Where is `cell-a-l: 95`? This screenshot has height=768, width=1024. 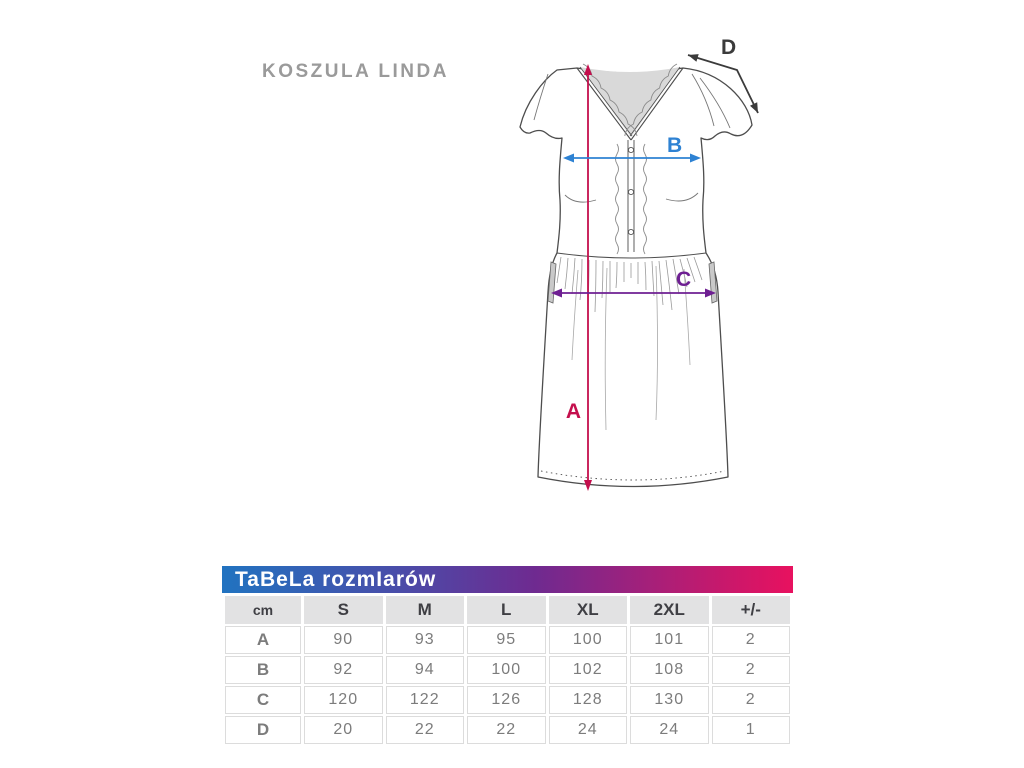 cell-a-l: 95 is located at coordinates (506, 640).